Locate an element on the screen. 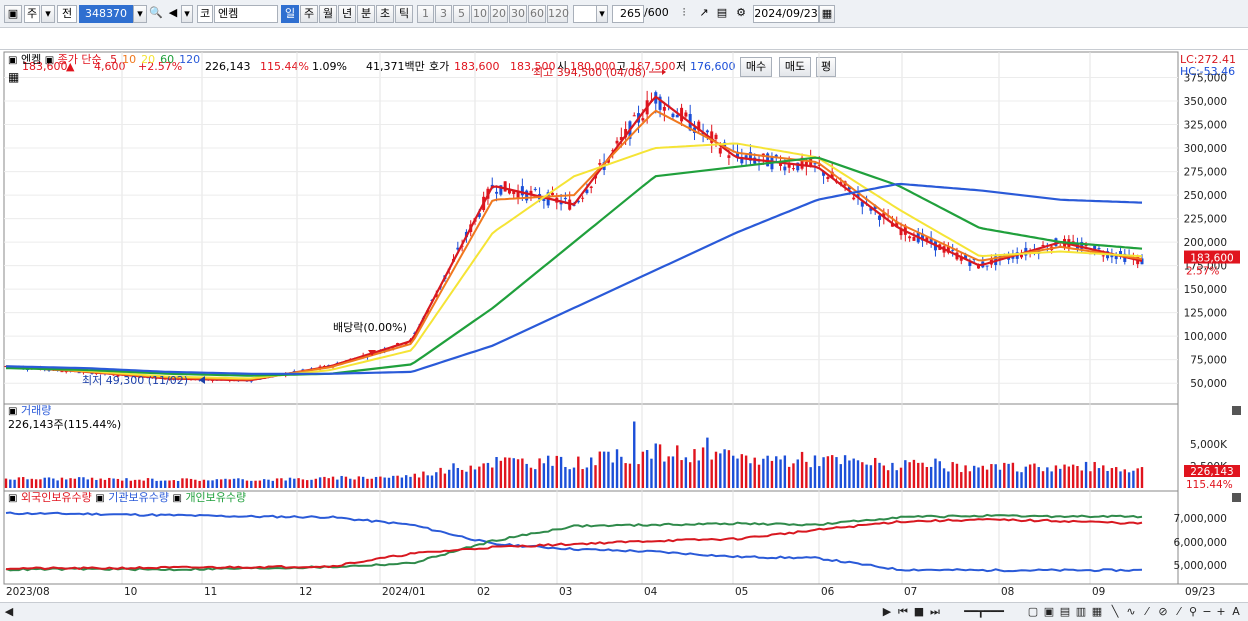  scroll-left-icon: ◀ is located at coordinates (9, 611).